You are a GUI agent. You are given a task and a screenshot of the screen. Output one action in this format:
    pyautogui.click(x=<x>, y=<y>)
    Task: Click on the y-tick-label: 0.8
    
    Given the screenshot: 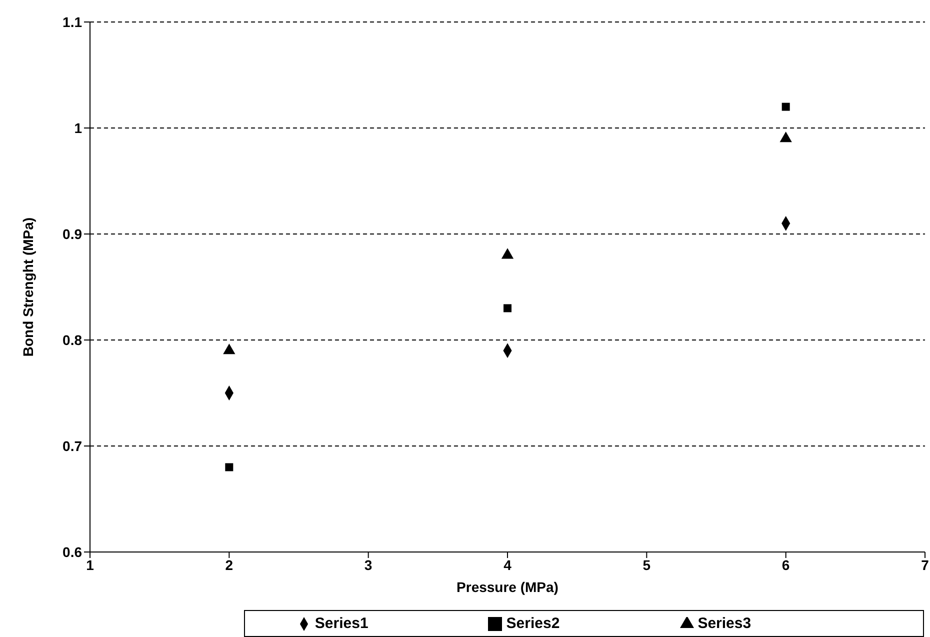 What is the action you would take?
    pyautogui.click(x=72, y=340)
    